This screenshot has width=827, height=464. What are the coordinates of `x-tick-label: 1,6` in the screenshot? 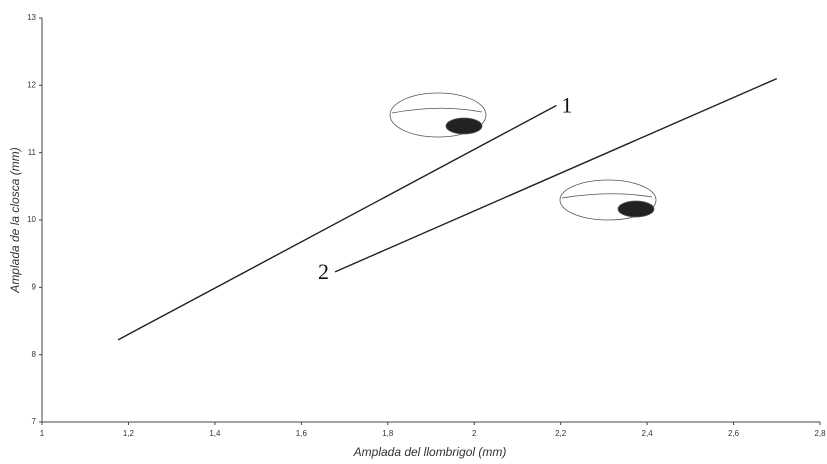 It's located at (302, 433).